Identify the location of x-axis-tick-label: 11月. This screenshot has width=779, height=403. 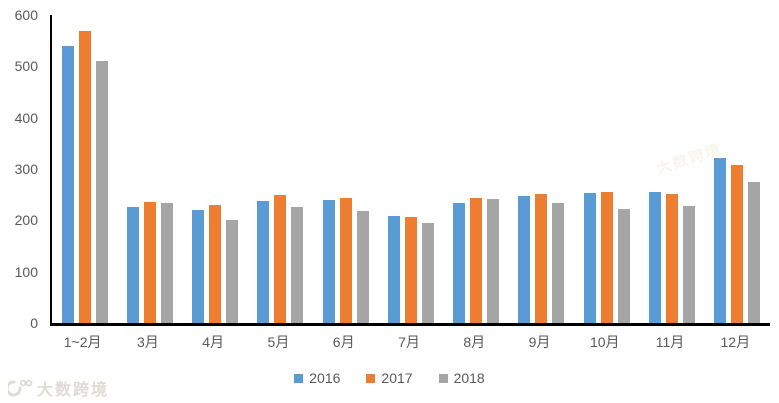
(670, 342).